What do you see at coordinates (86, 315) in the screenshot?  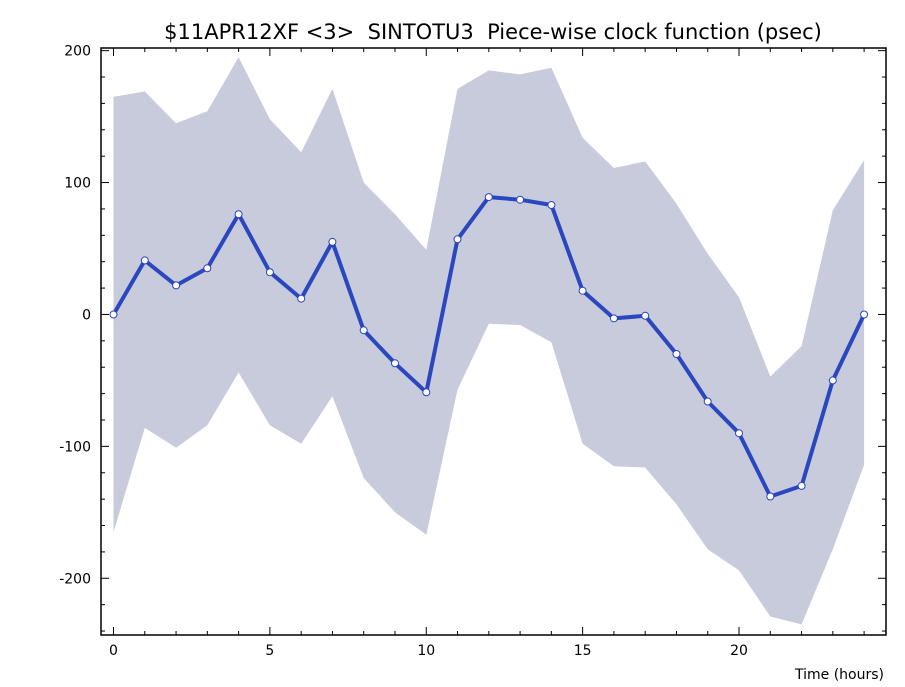 I see `y-tick-label: 0` at bounding box center [86, 315].